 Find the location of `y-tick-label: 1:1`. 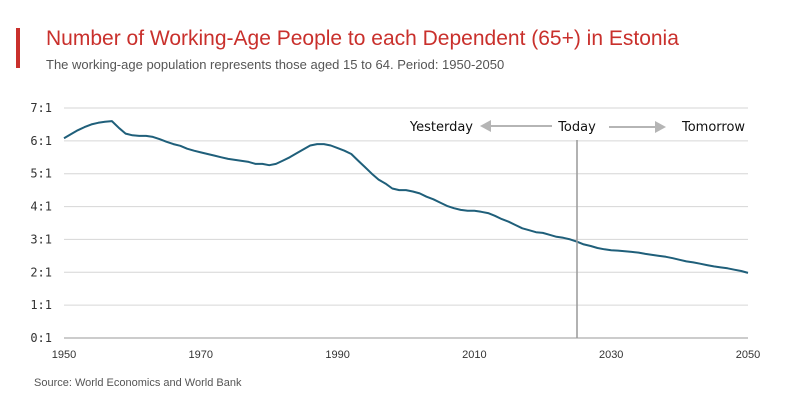

y-tick-label: 1:1 is located at coordinates (41, 305).